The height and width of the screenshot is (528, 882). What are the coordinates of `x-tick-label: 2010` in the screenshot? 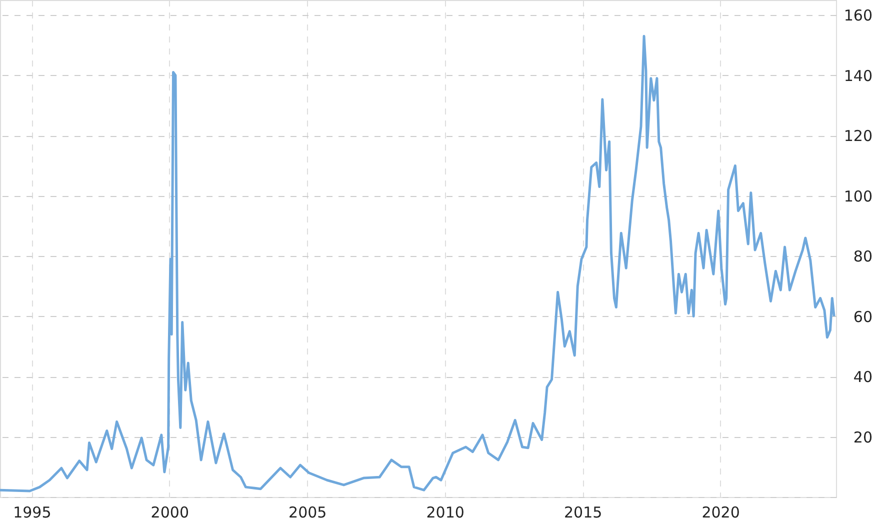 It's located at (445, 513).